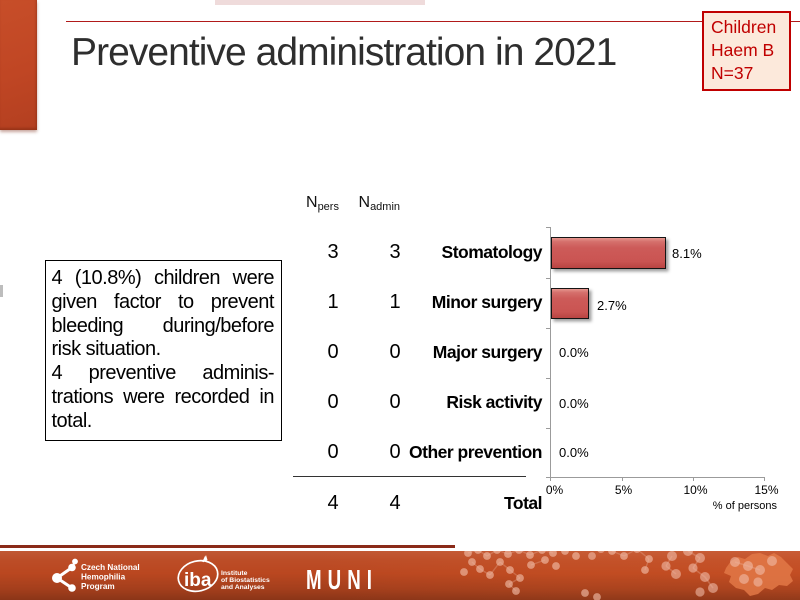 Image resolution: width=800 pixels, height=600 pixels. I want to click on svg-text: of Biostatistics, so click(245, 580).